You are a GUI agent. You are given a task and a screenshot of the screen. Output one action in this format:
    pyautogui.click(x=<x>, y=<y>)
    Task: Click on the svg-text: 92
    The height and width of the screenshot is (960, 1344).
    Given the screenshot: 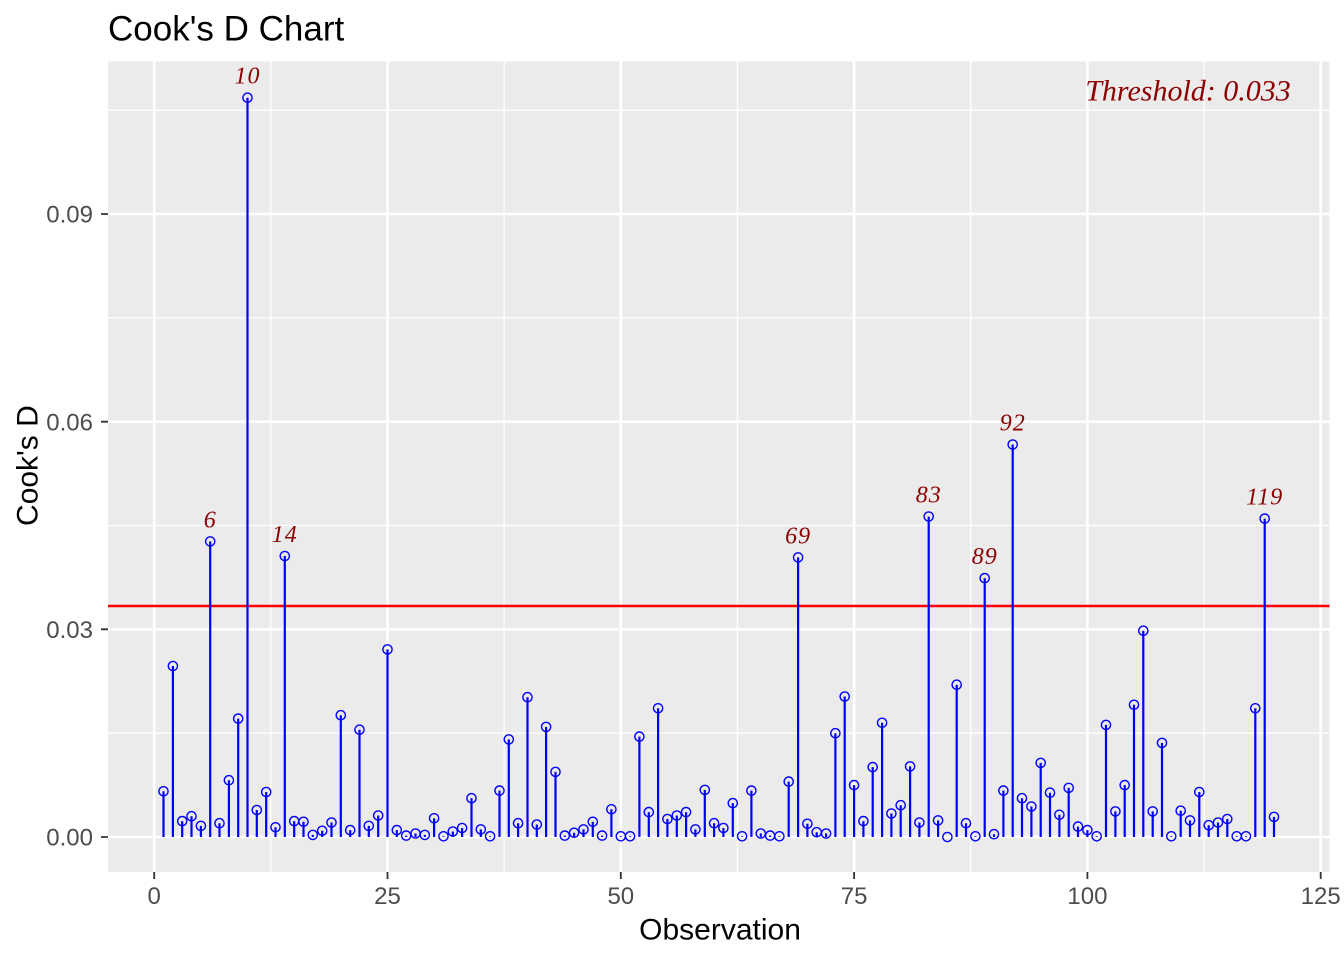 What is the action you would take?
    pyautogui.click(x=1013, y=424)
    